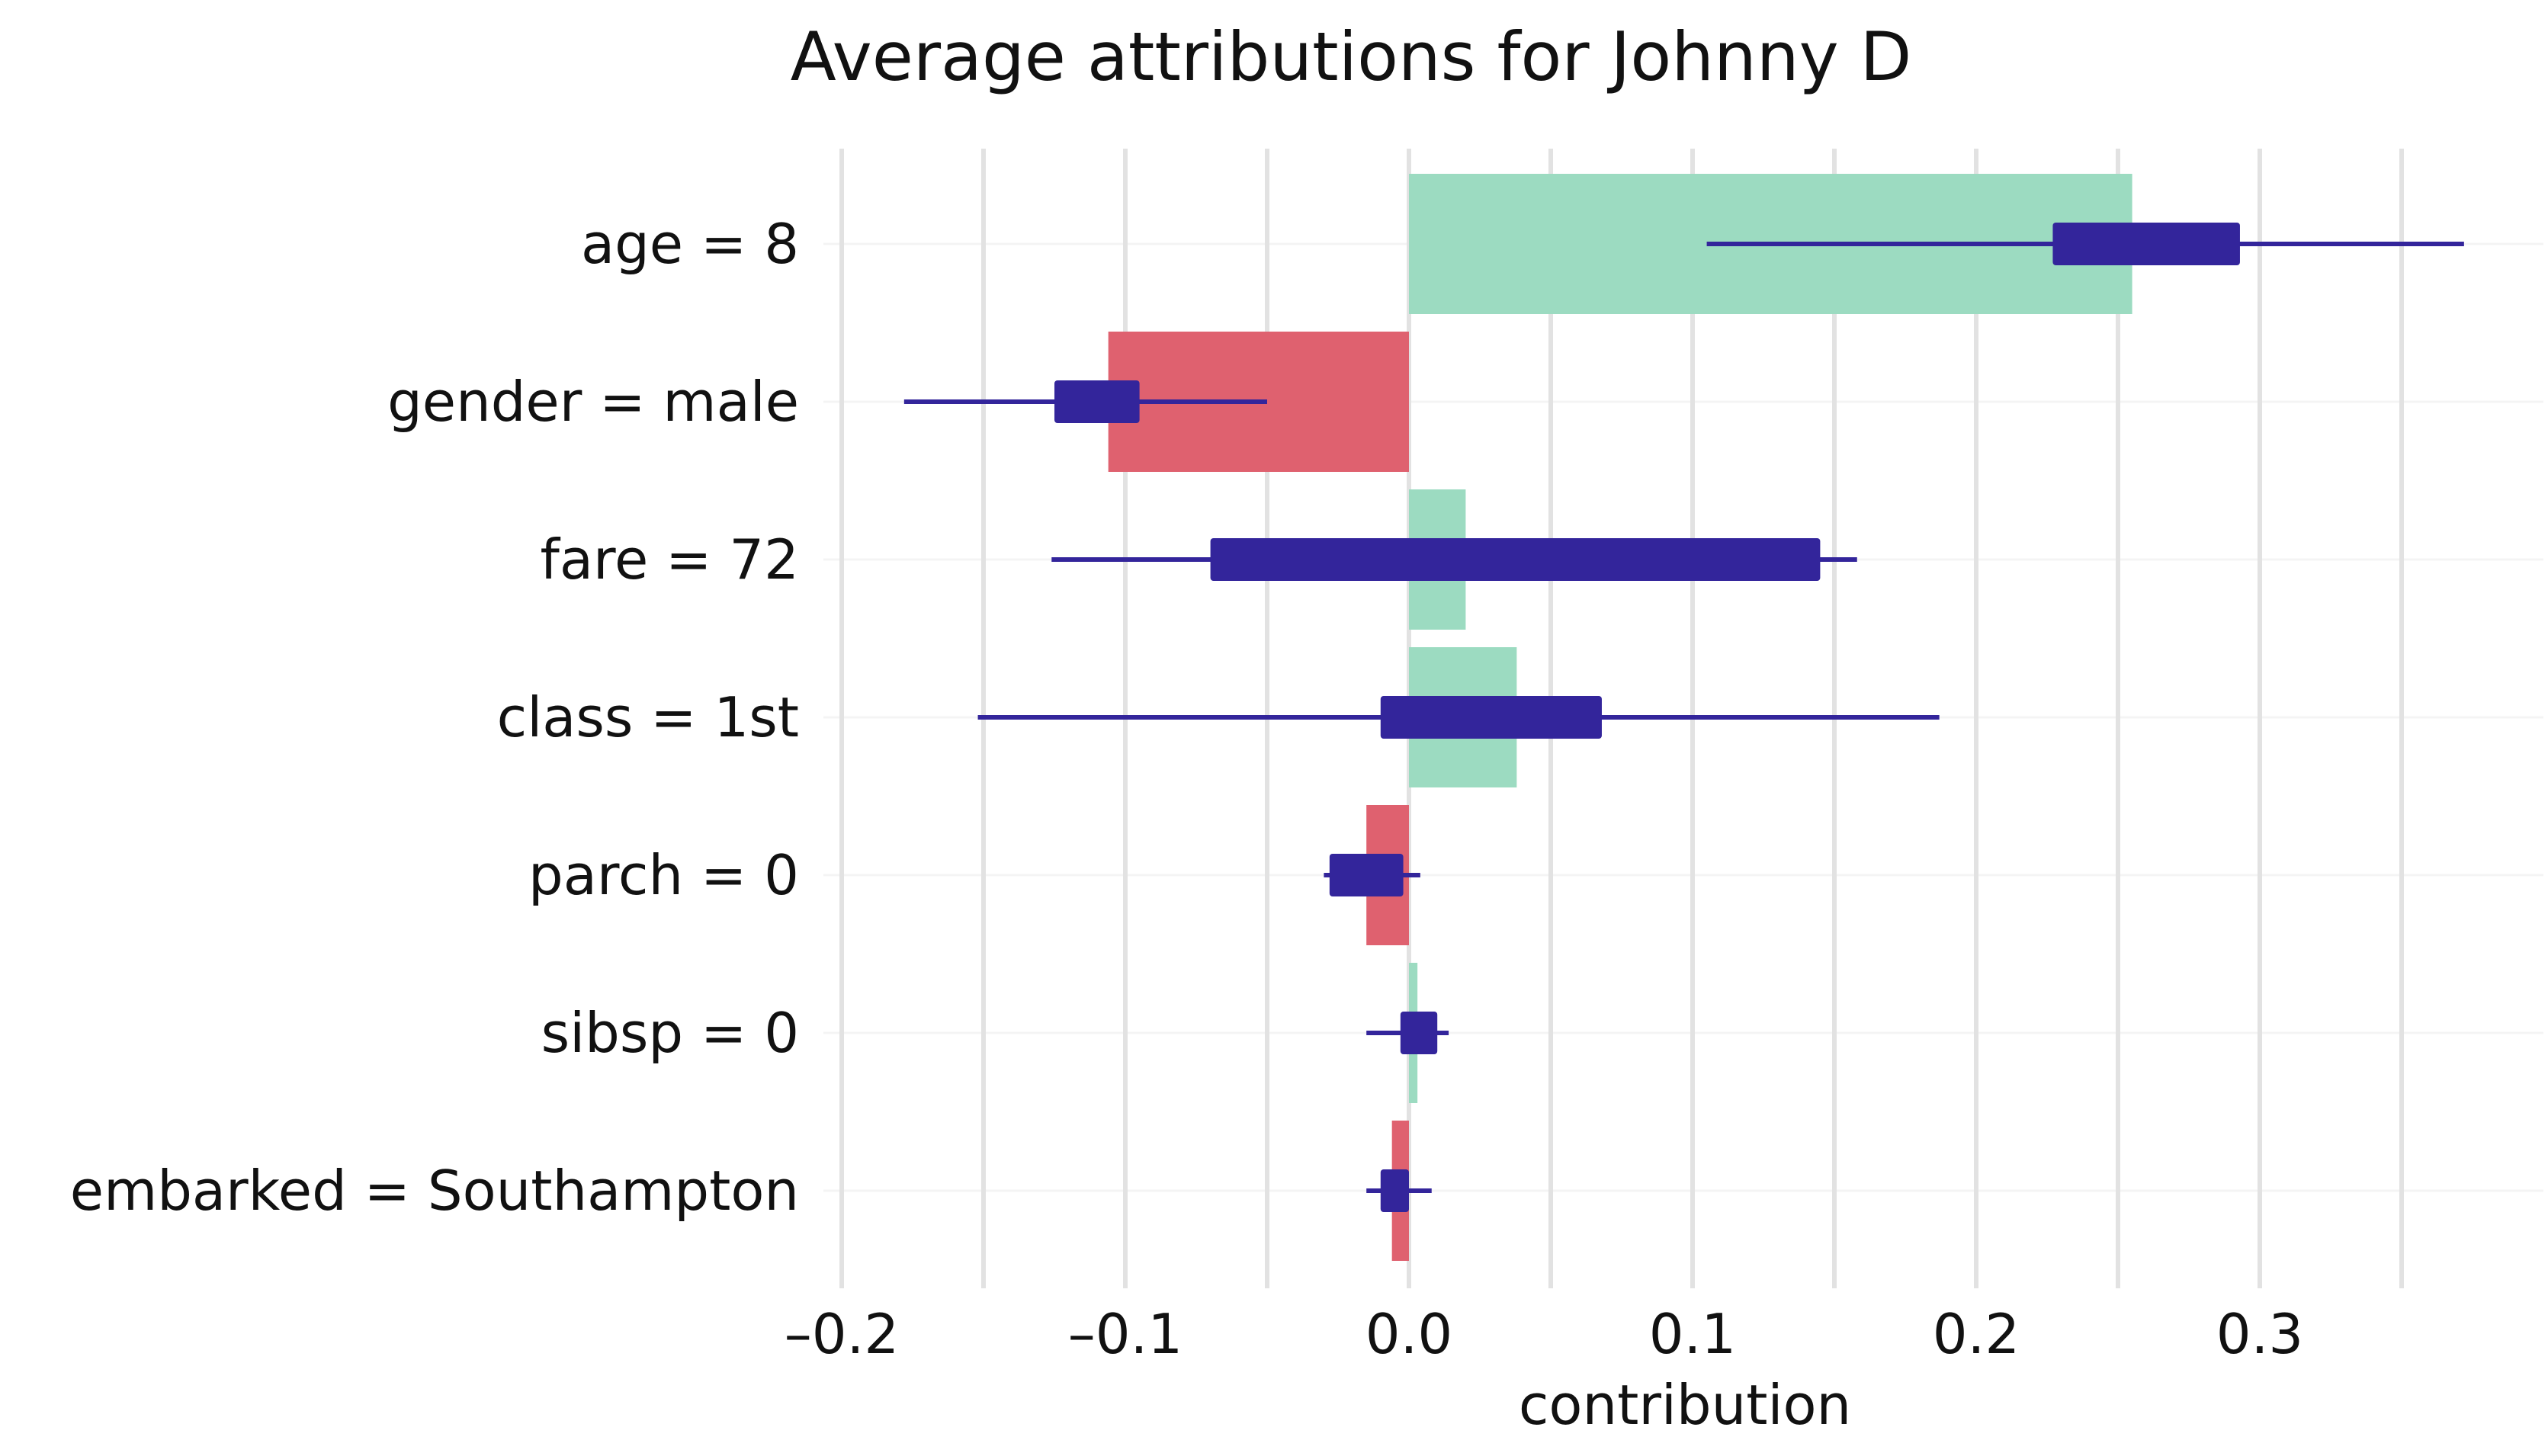 The height and width of the screenshot is (1456, 2548). What do you see at coordinates (669, 560) in the screenshot?
I see `category-label: fare = 72` at bounding box center [669, 560].